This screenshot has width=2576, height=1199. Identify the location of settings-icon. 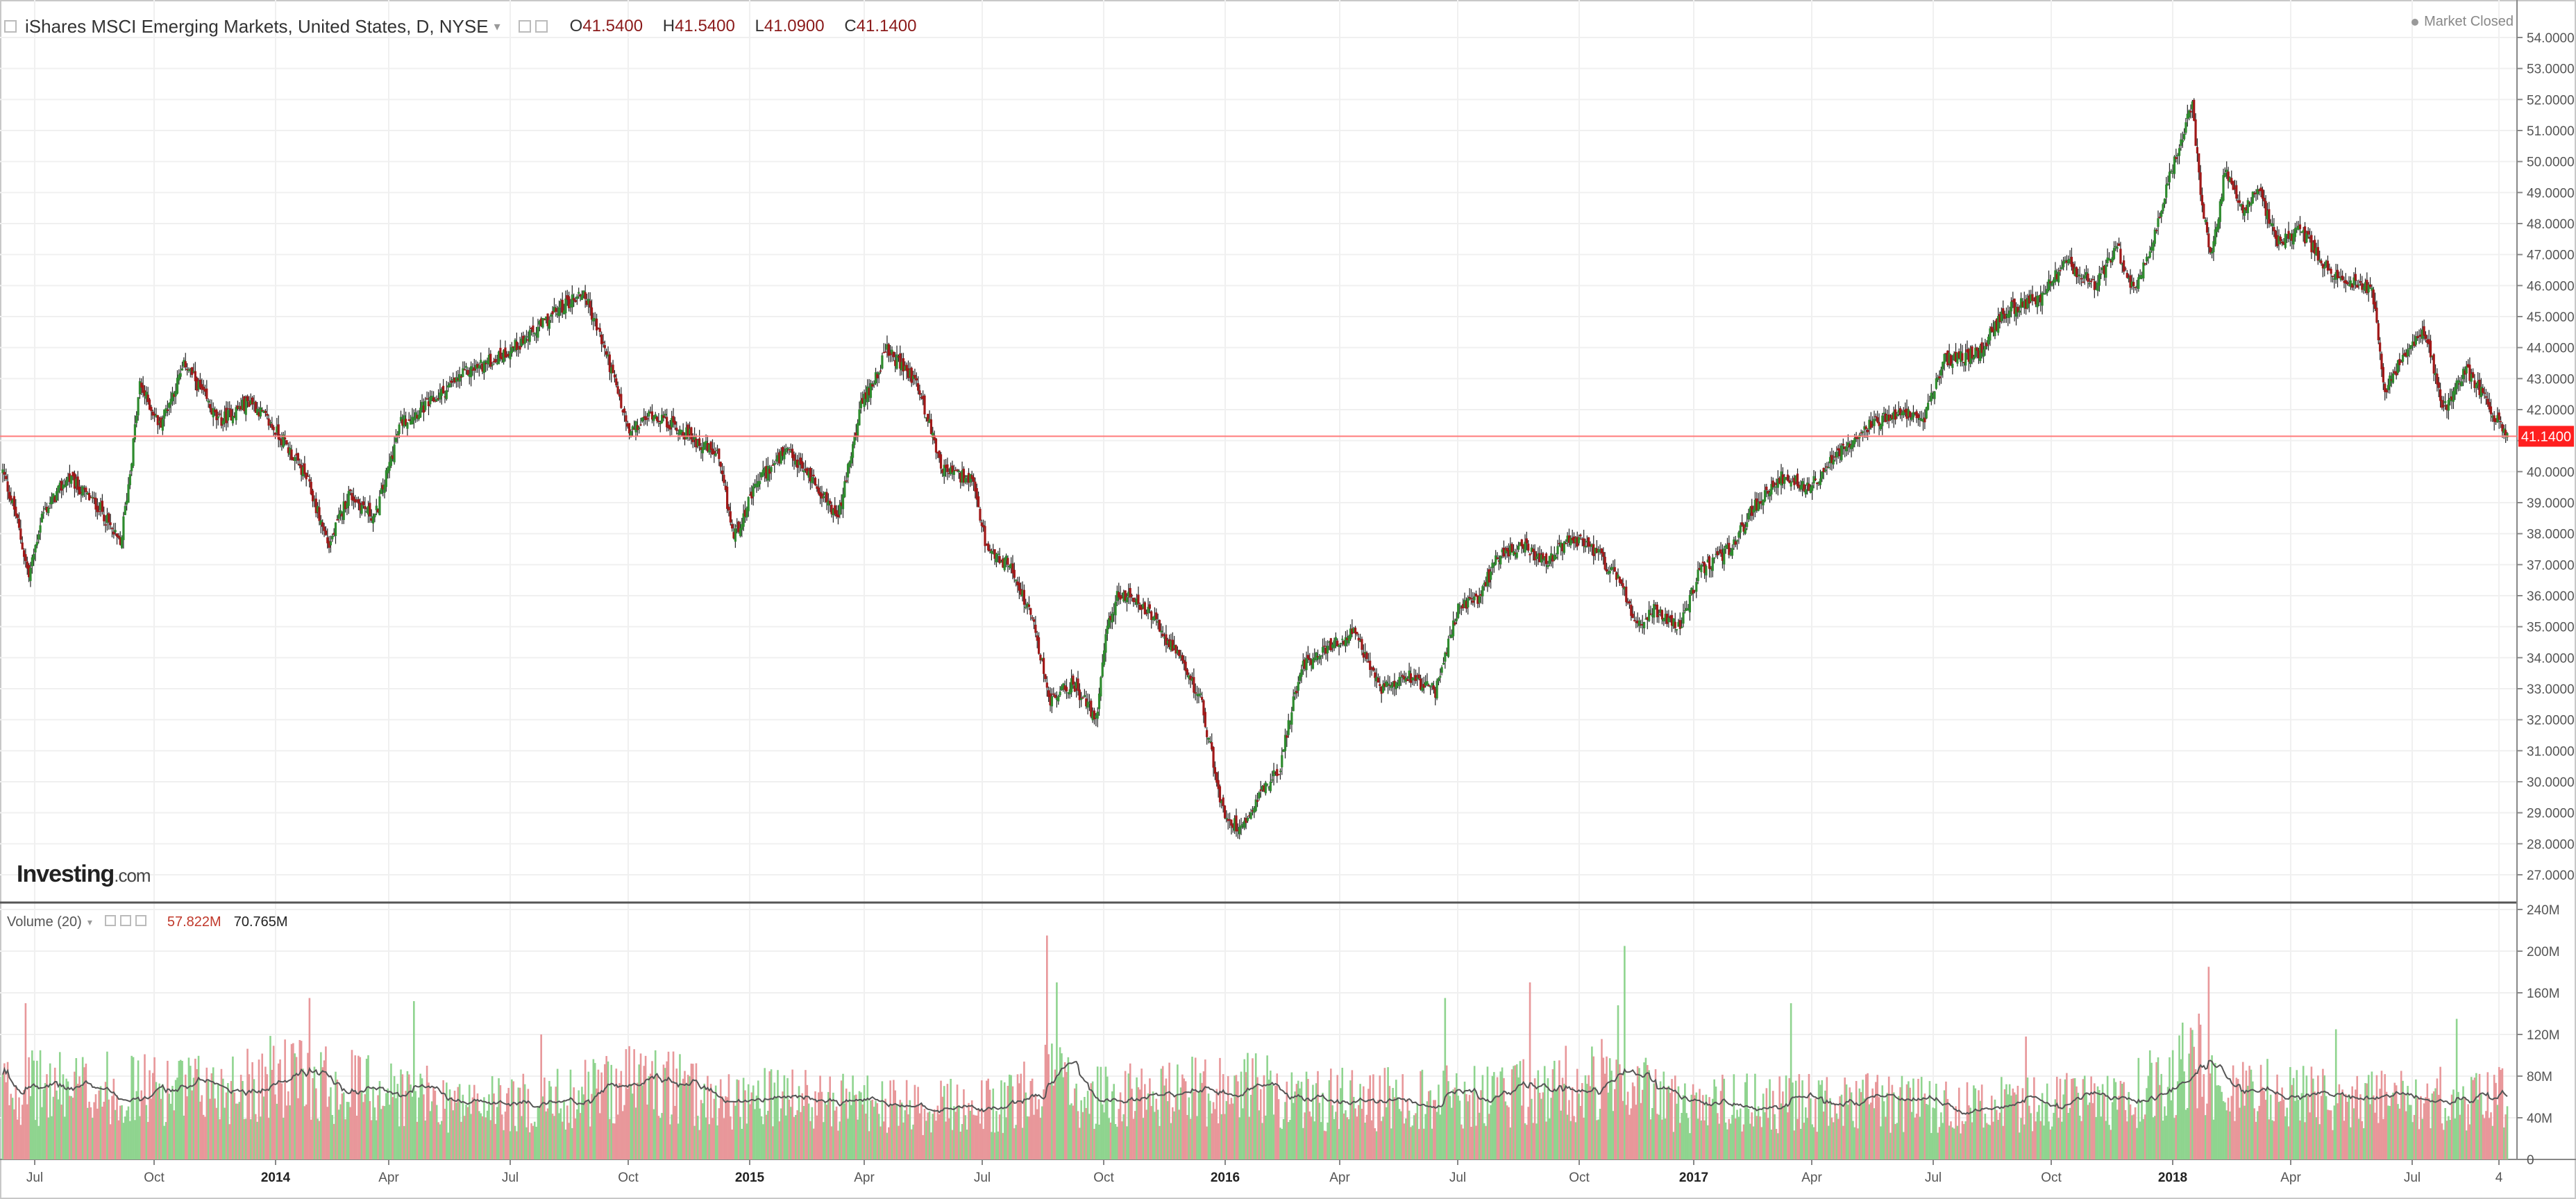
(535, 26).